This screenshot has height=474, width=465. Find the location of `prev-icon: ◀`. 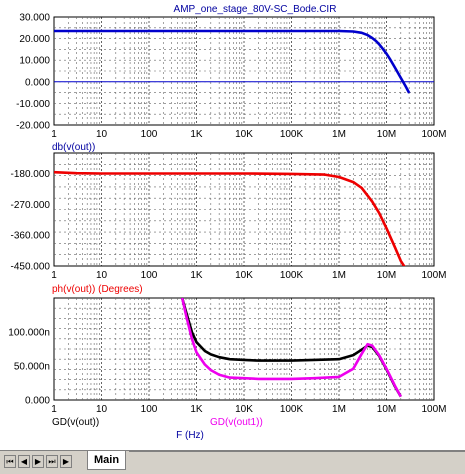

prev-icon: ◀ is located at coordinates (24, 461).